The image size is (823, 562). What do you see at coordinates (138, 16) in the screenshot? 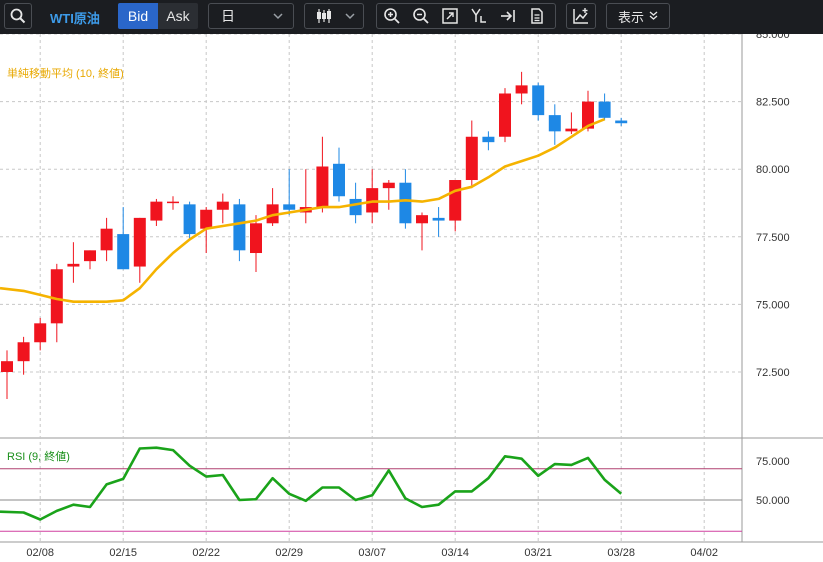
I see `bid-button: Bid` at bounding box center [138, 16].